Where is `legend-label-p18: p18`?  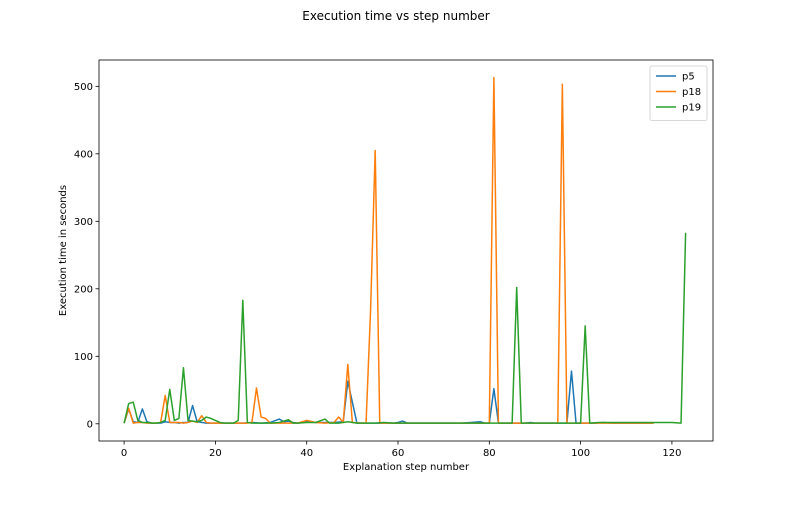
legend-label-p18: p18 is located at coordinates (691, 92).